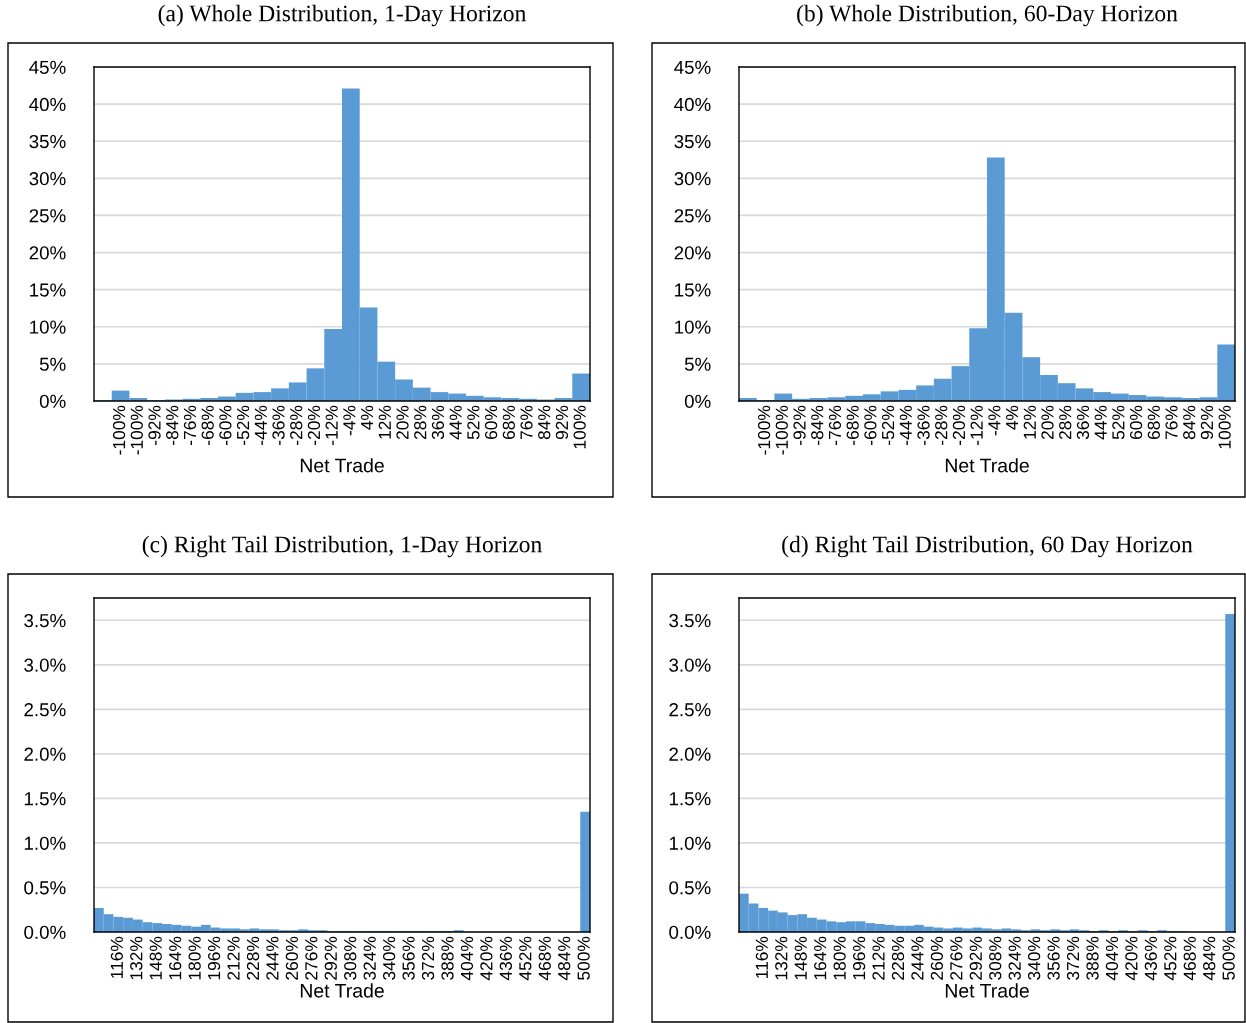  What do you see at coordinates (994, 420) in the screenshot?
I see `x-tick-label: -4%` at bounding box center [994, 420].